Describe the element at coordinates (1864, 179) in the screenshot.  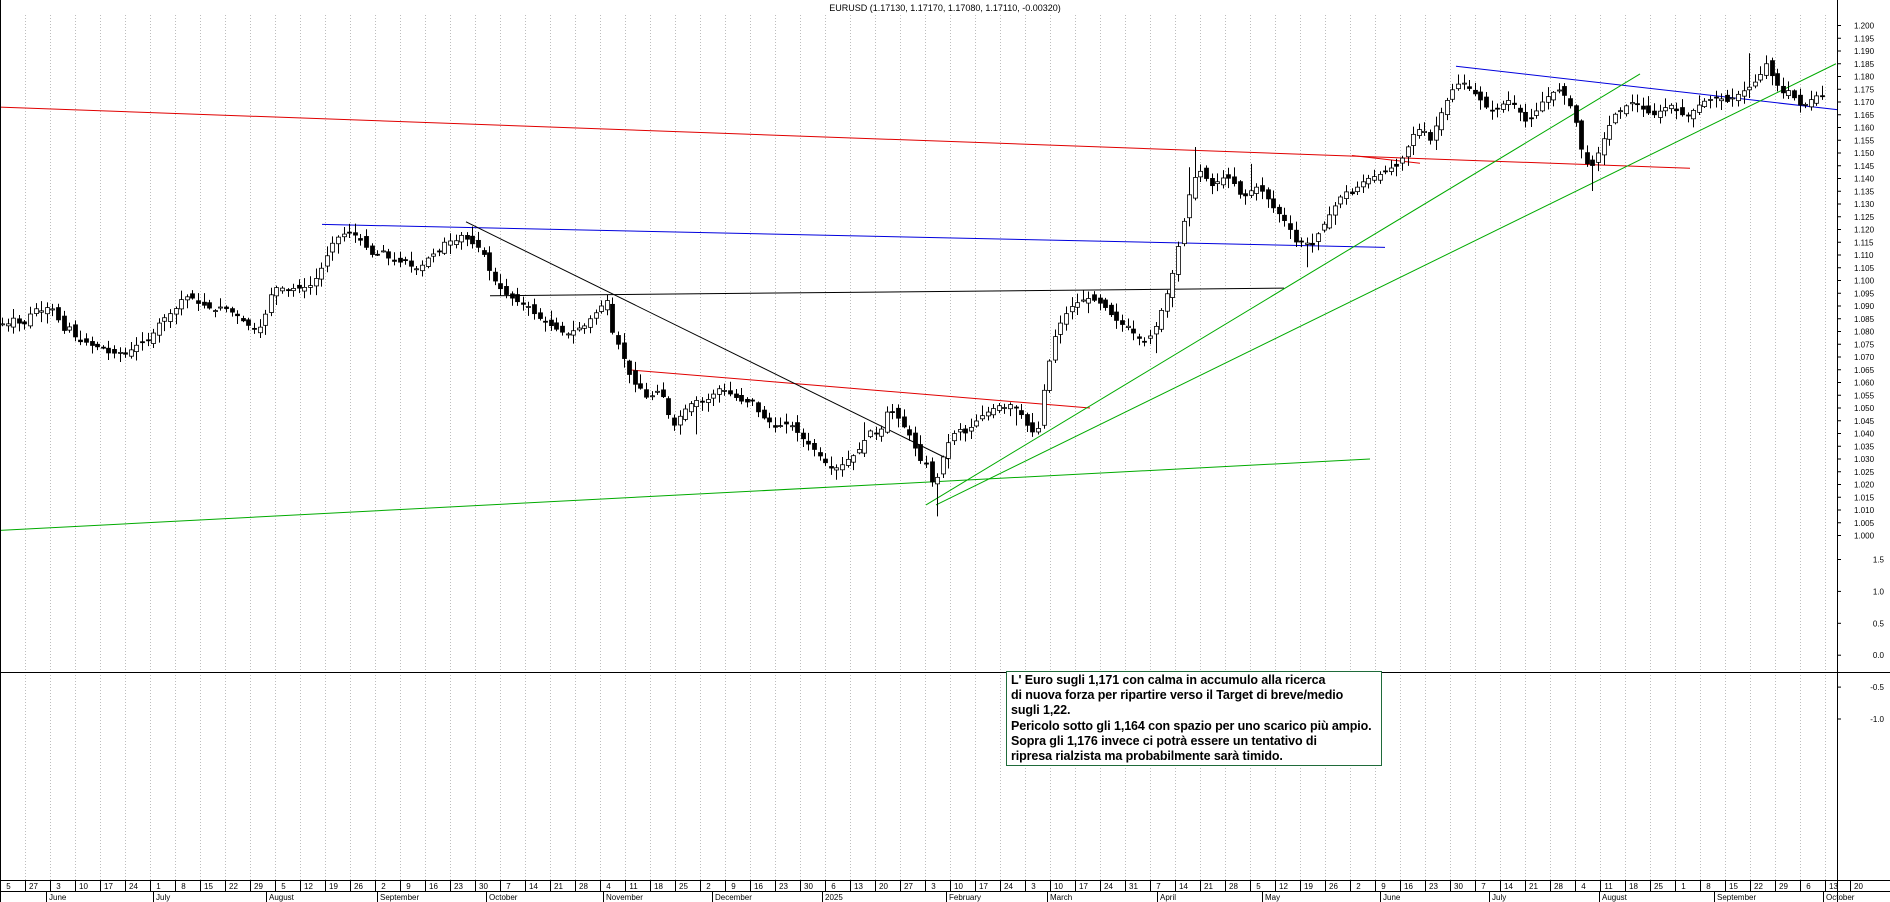
I see `price-tick-label: 1.140` at that location.